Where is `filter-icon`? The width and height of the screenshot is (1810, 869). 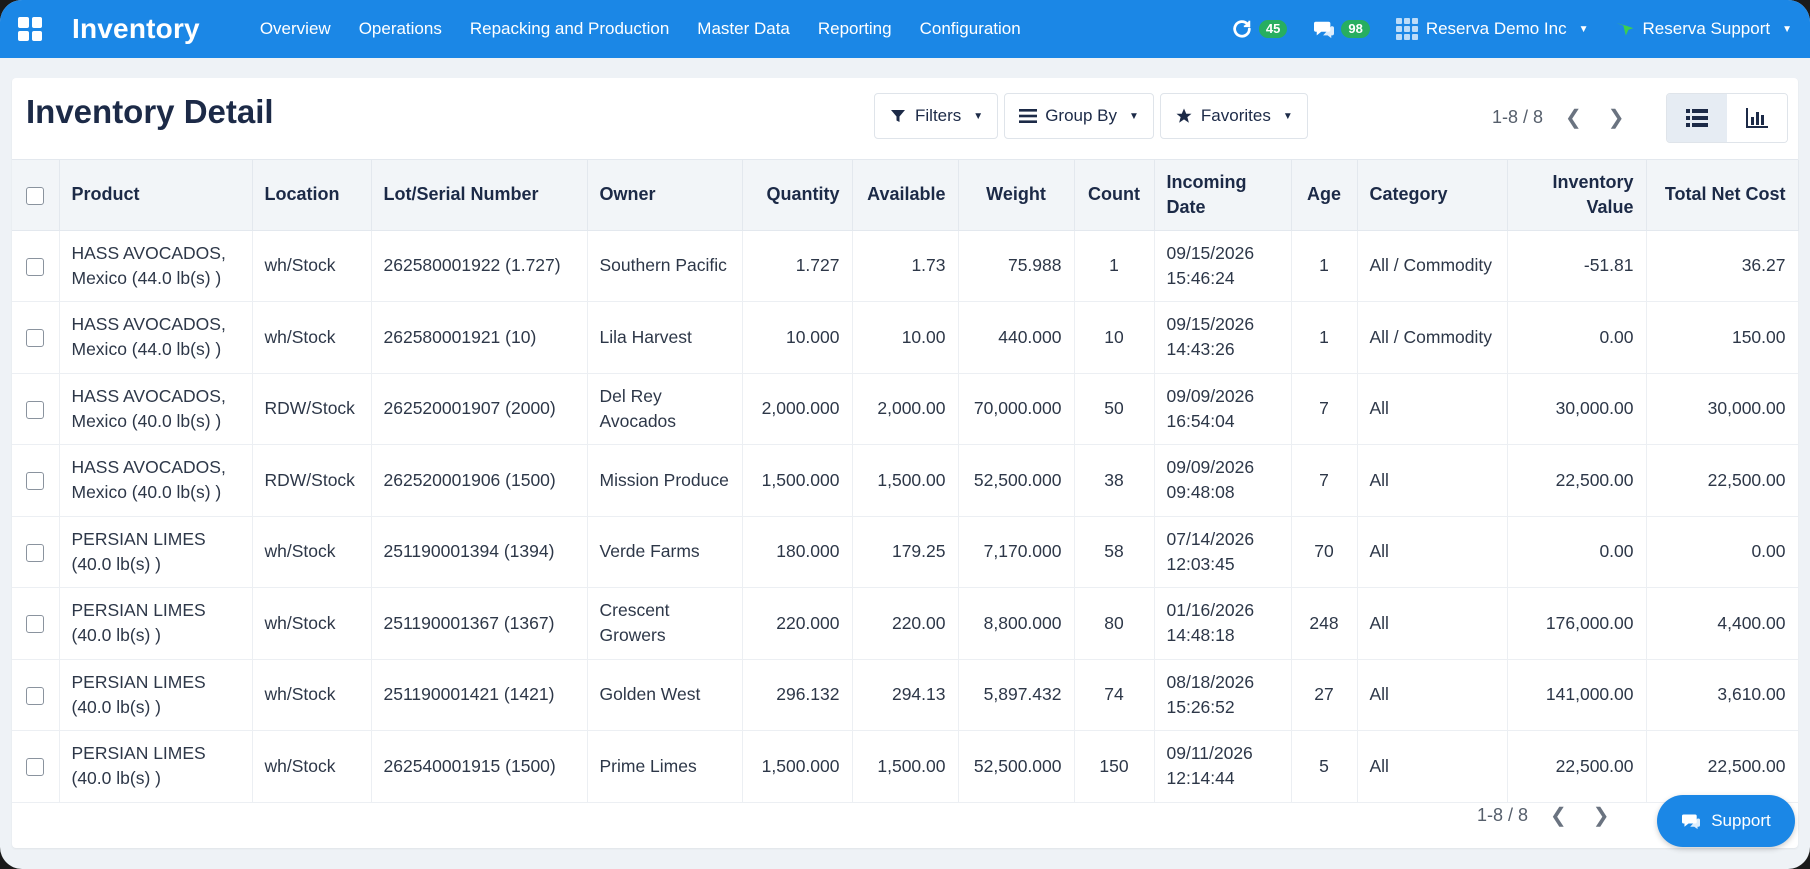
filter-icon is located at coordinates (898, 116).